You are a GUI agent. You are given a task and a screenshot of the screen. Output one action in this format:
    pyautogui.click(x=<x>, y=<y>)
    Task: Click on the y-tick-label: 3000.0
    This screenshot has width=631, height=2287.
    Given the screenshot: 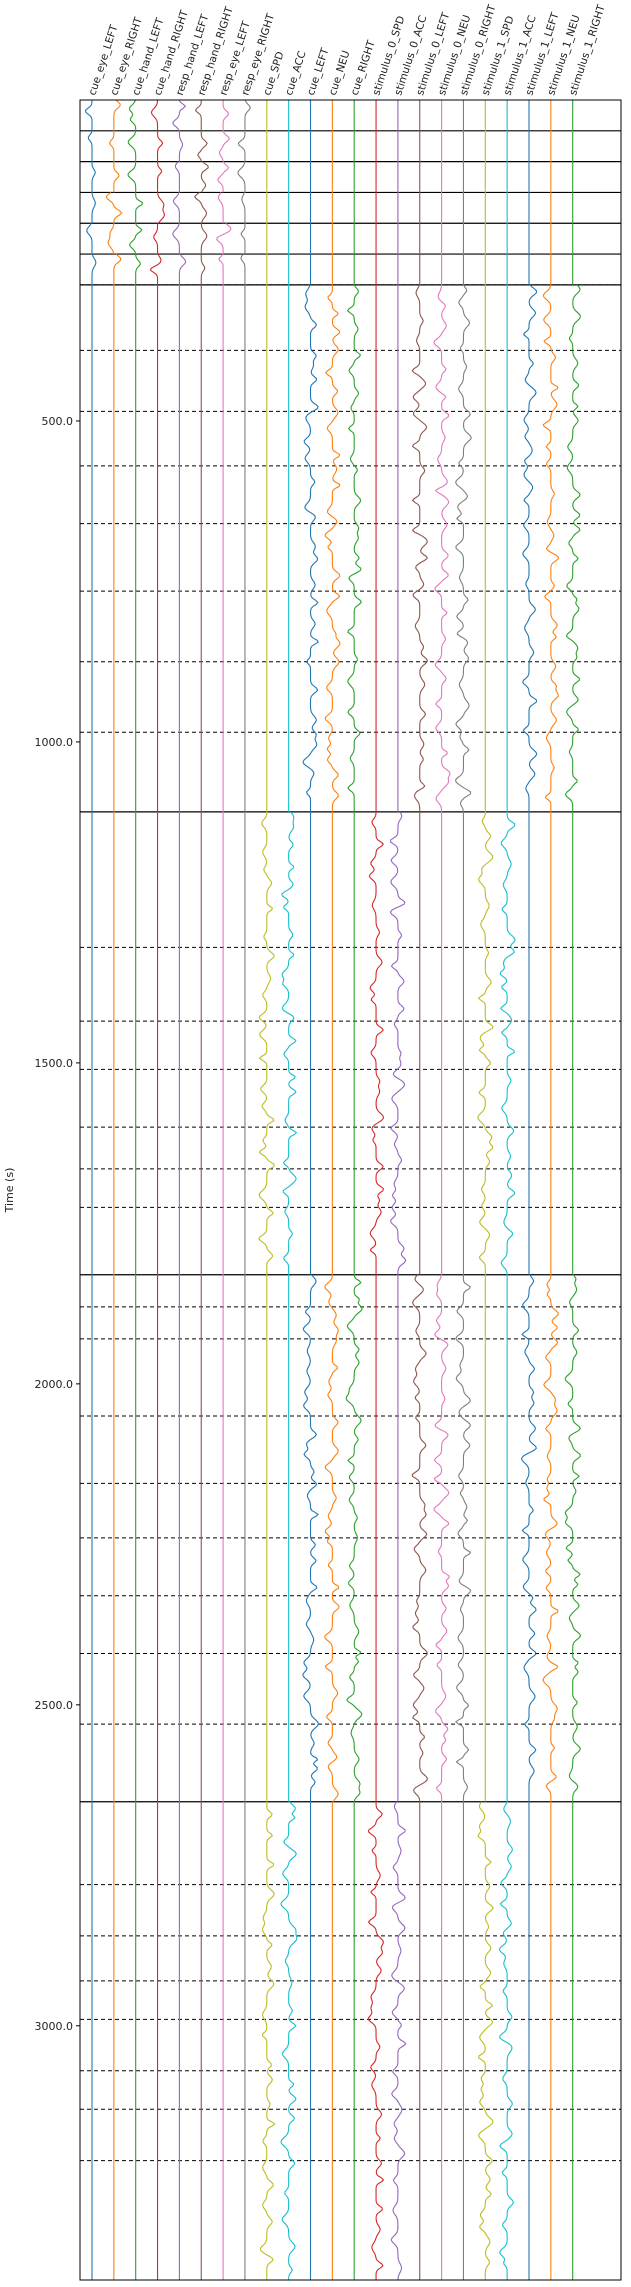 What is the action you would take?
    pyautogui.click(x=54, y=2026)
    